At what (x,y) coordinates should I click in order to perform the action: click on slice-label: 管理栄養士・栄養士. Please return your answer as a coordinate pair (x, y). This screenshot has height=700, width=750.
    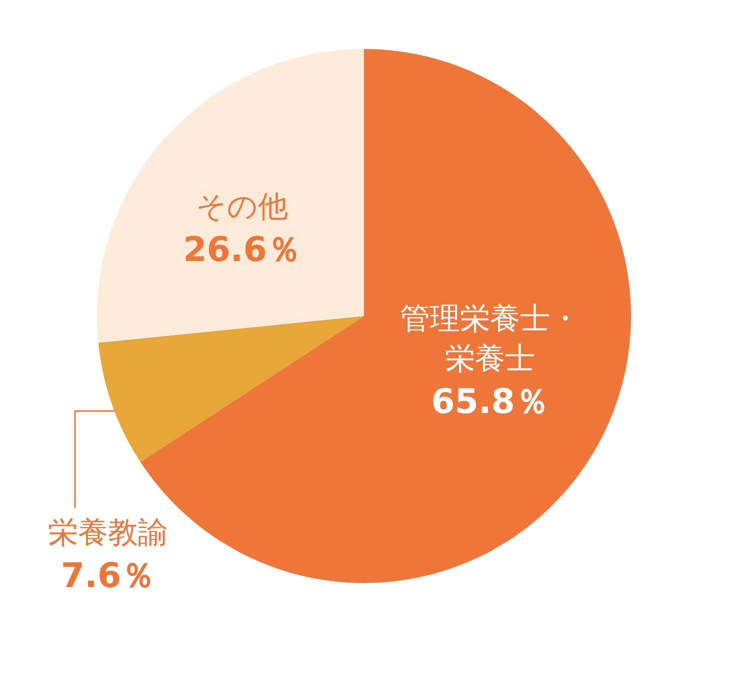
    Looking at the image, I should click on (490, 339).